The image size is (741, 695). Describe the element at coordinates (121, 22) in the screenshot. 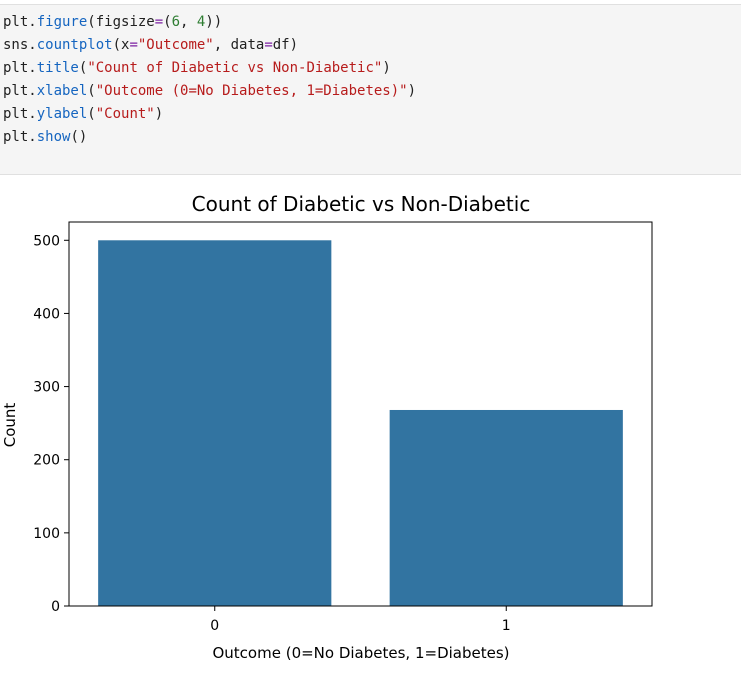

I see `code-token: (figsize` at that location.